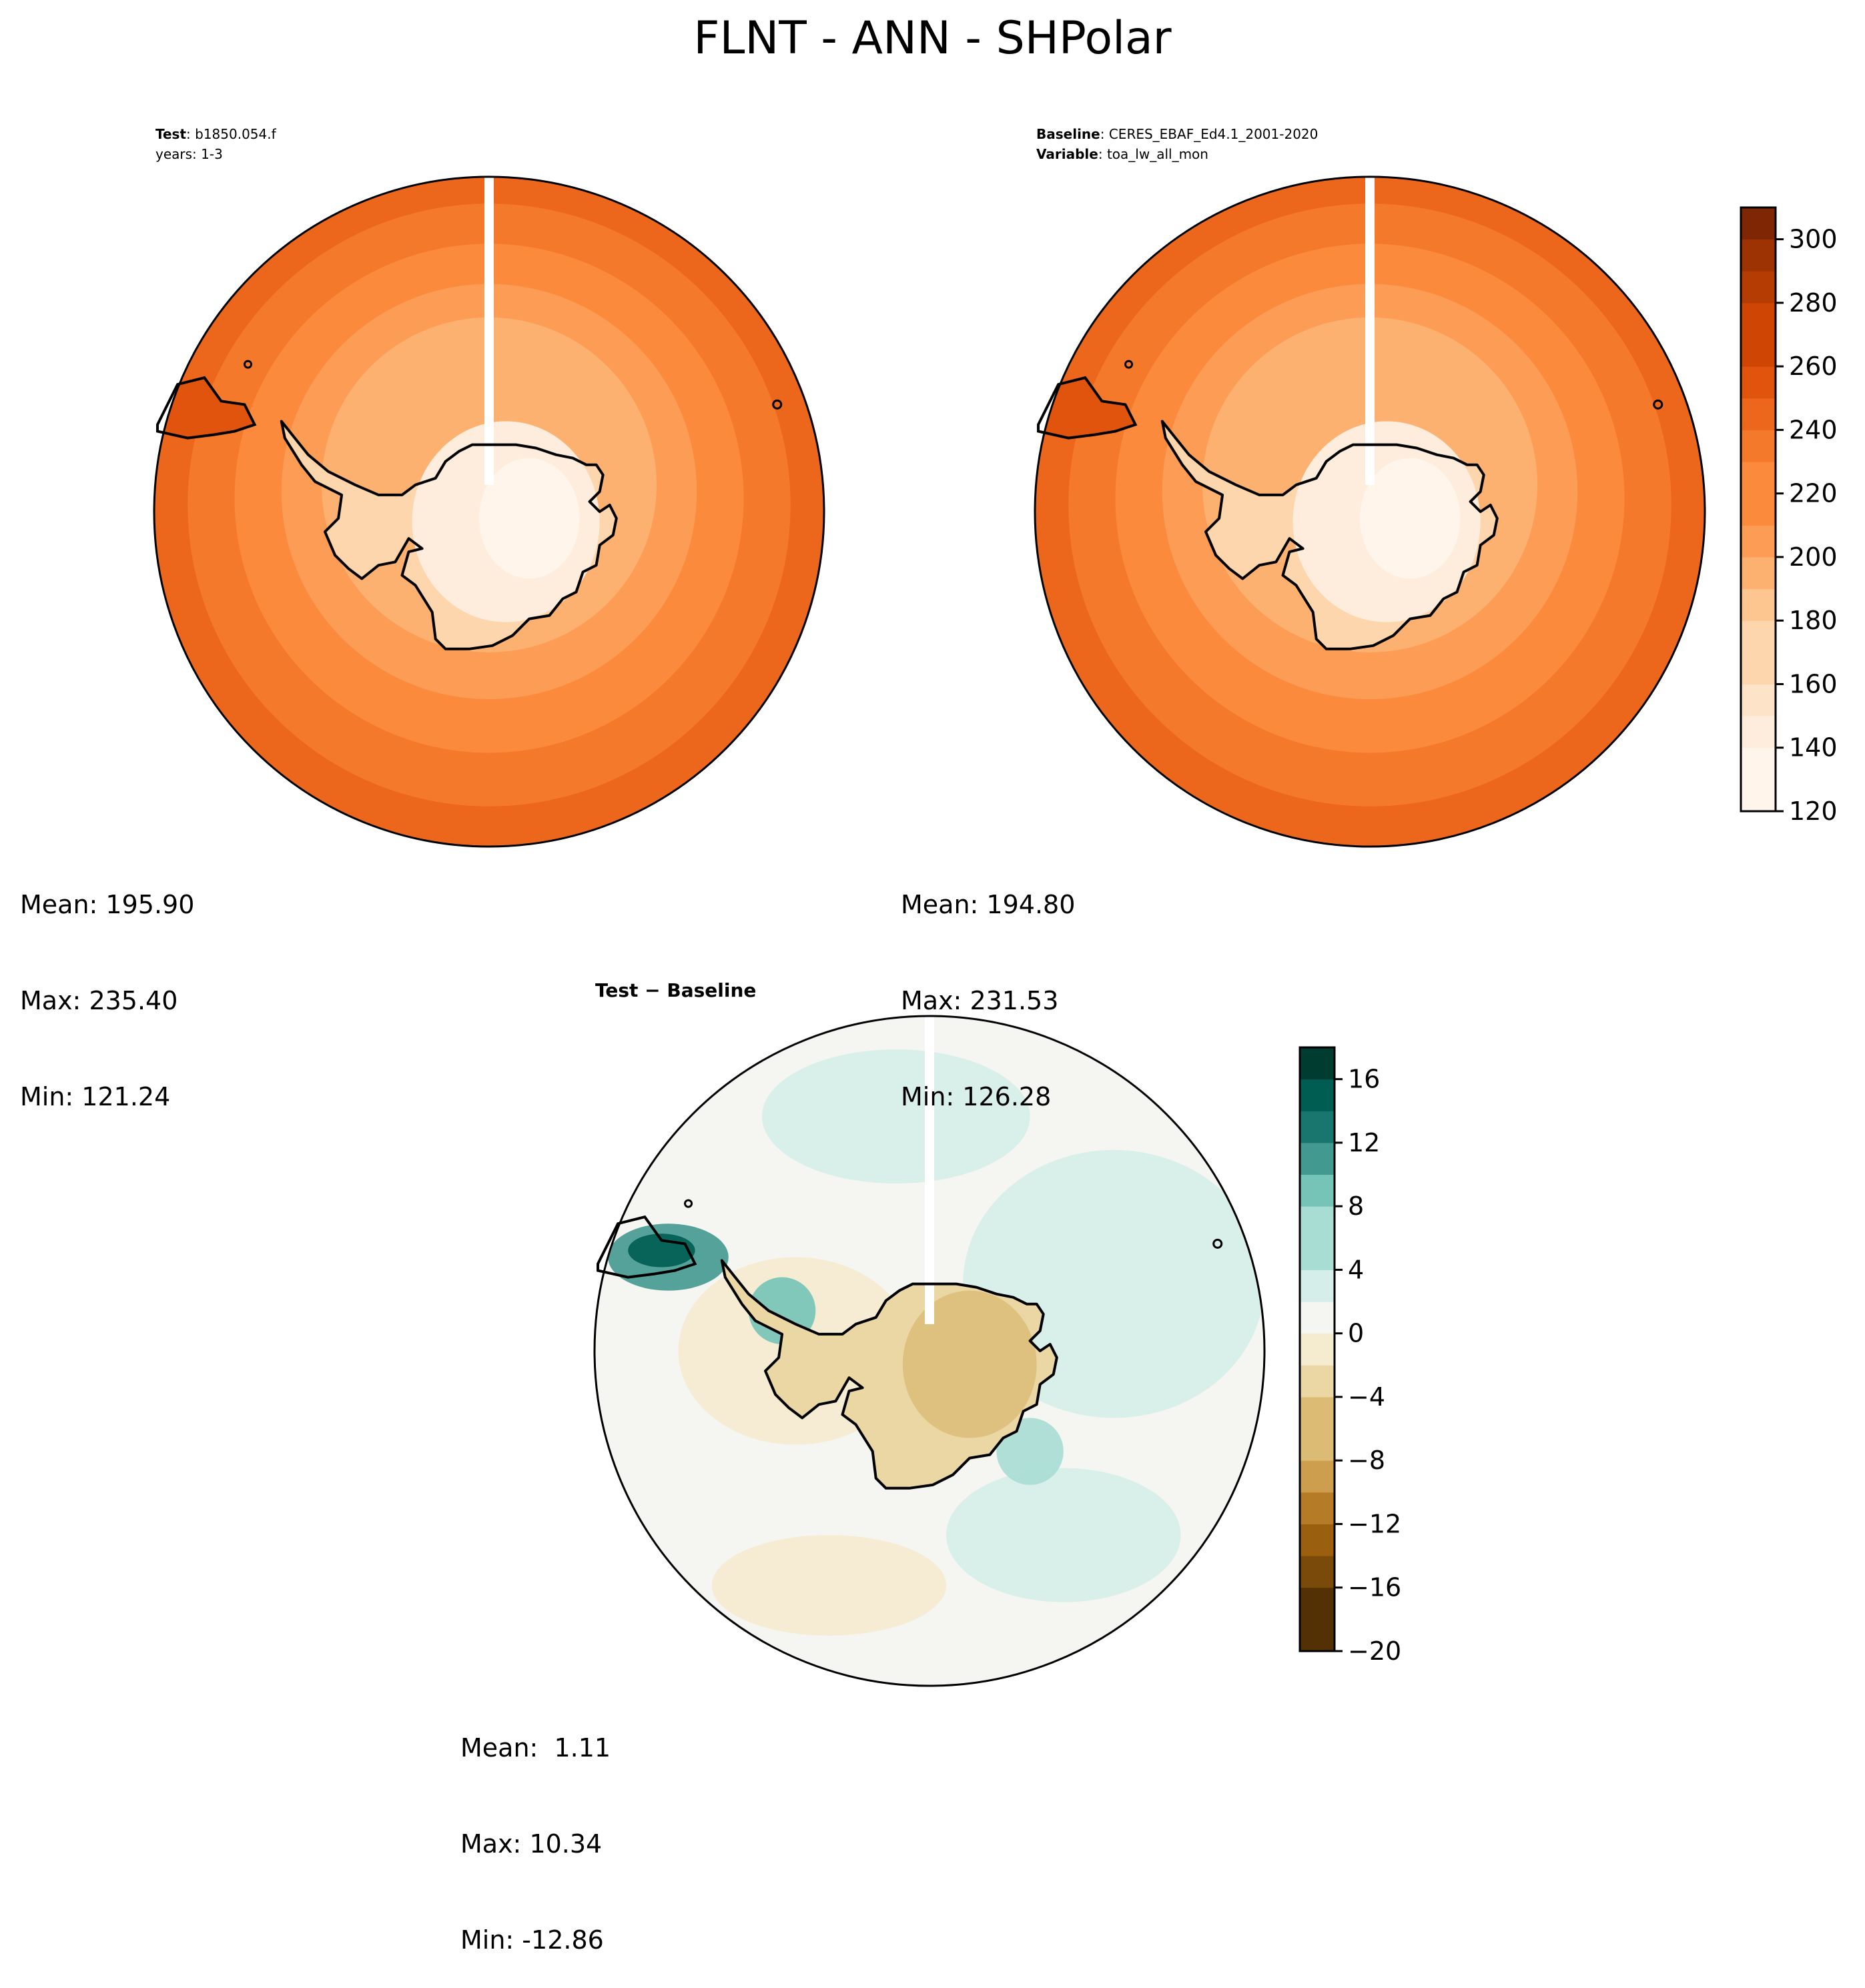 The width and height of the screenshot is (1865, 1988). Describe the element at coordinates (647, 1247) in the screenshot. I see `difference-south-america-coast` at that location.